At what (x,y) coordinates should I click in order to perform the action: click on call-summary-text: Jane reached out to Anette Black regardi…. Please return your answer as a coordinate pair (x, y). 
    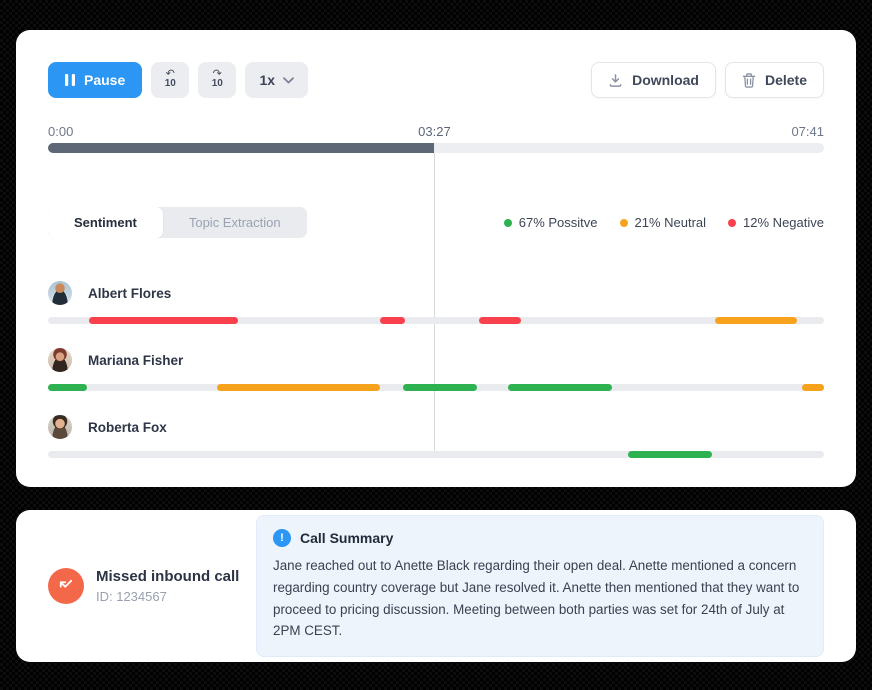
    Looking at the image, I should click on (536, 598).